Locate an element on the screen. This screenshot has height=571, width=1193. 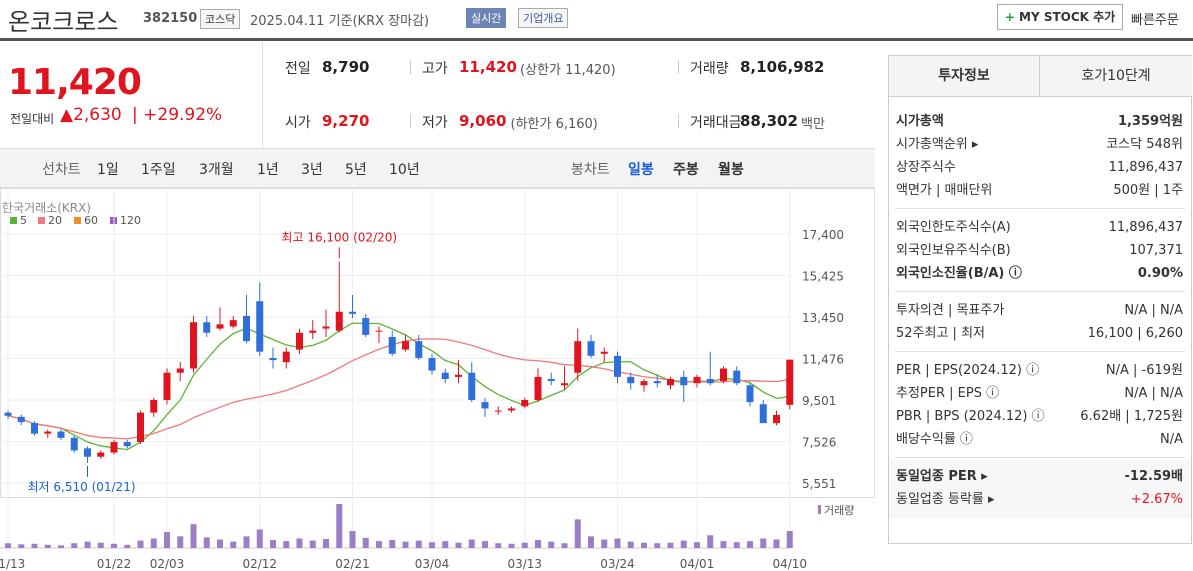
quote-label: 거래대금 is located at coordinates (716, 123).